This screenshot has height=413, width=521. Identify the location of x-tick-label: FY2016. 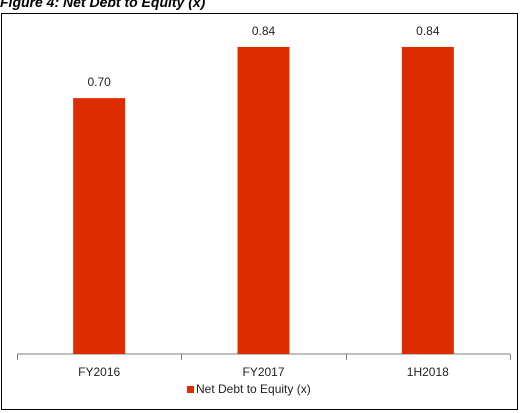
(99, 372).